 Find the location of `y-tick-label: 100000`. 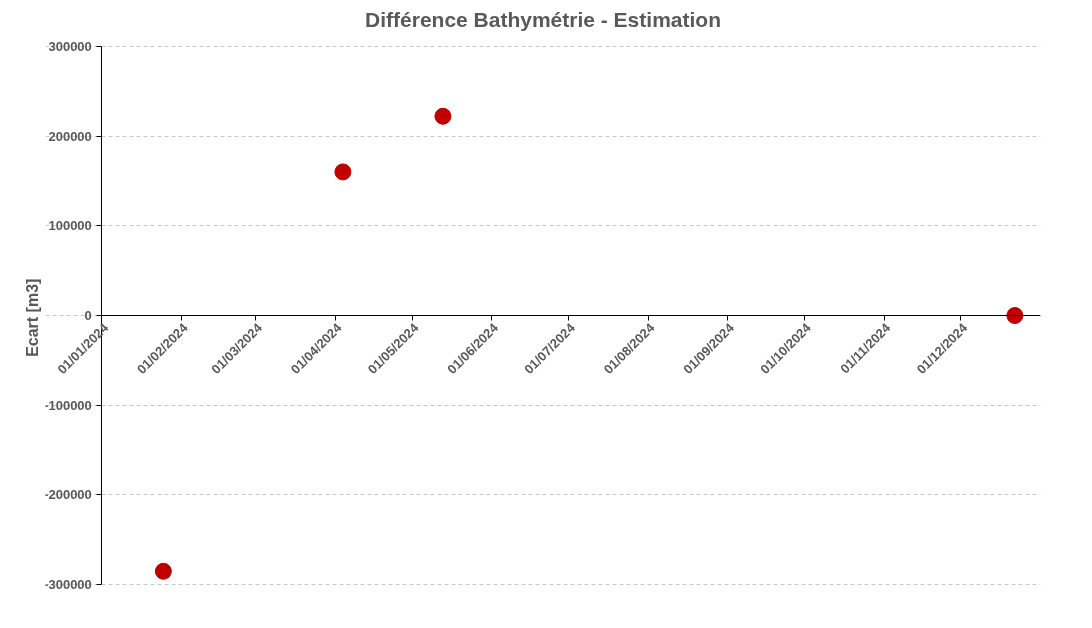

y-tick-label: 100000 is located at coordinates (70, 226).